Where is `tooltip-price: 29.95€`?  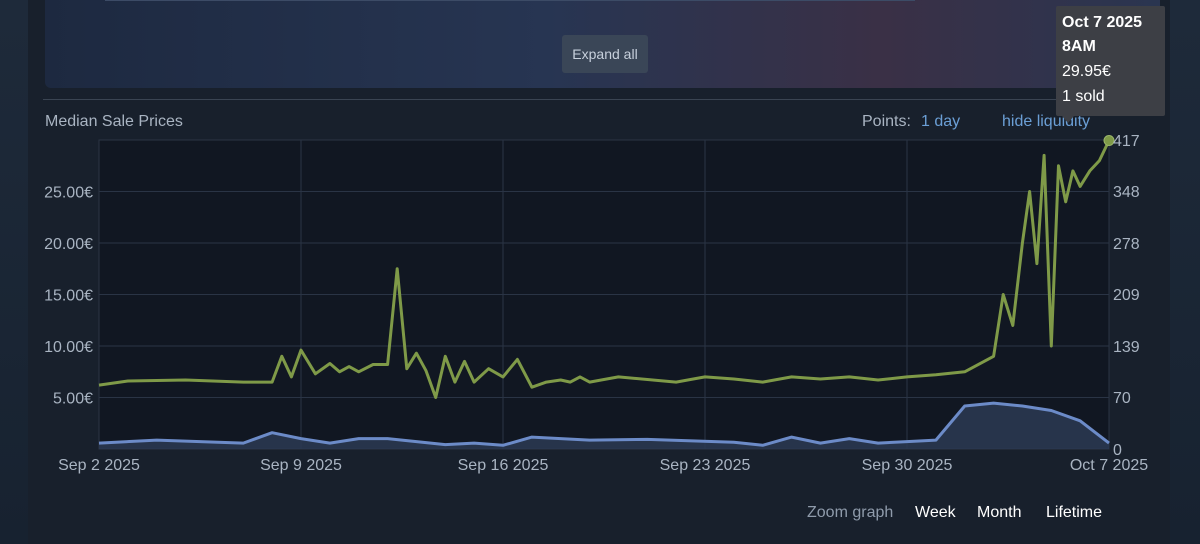 tooltip-price: 29.95€ is located at coordinates (1086, 71).